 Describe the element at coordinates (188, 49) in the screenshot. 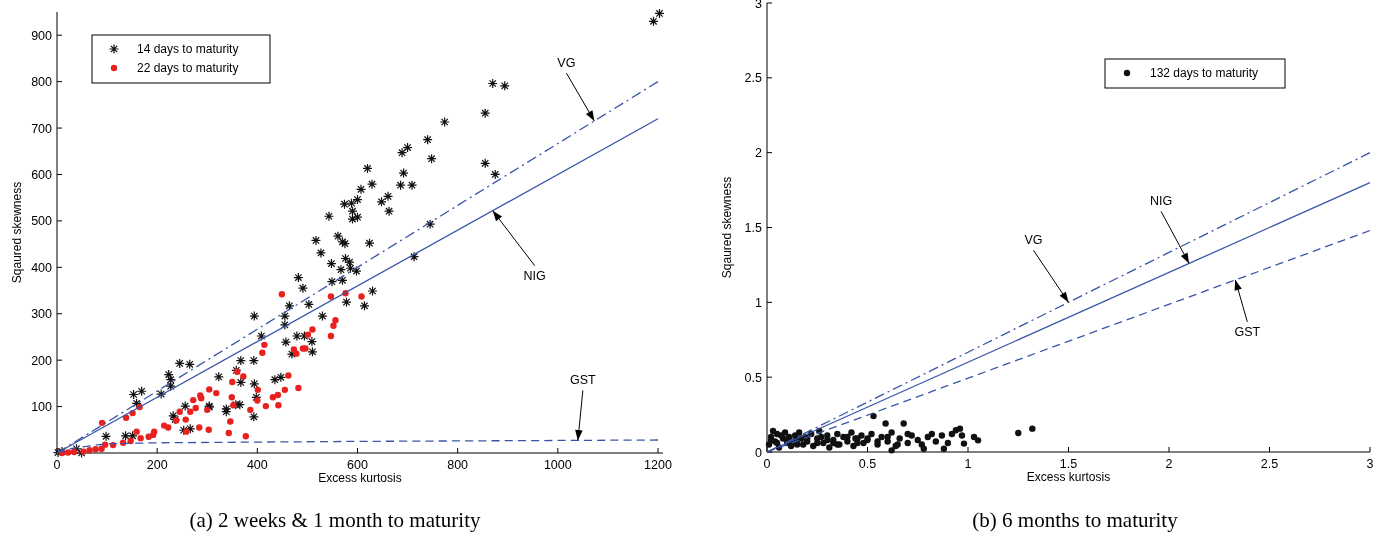

I see `legend-label: 14 days to maturity` at that location.